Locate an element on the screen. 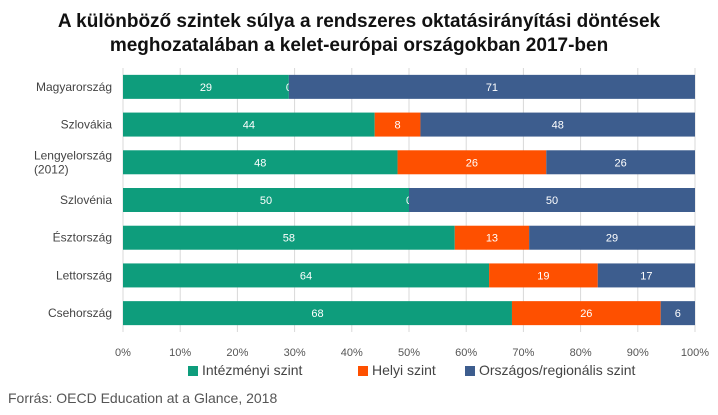  category-label: Szlovákia is located at coordinates (87, 125).